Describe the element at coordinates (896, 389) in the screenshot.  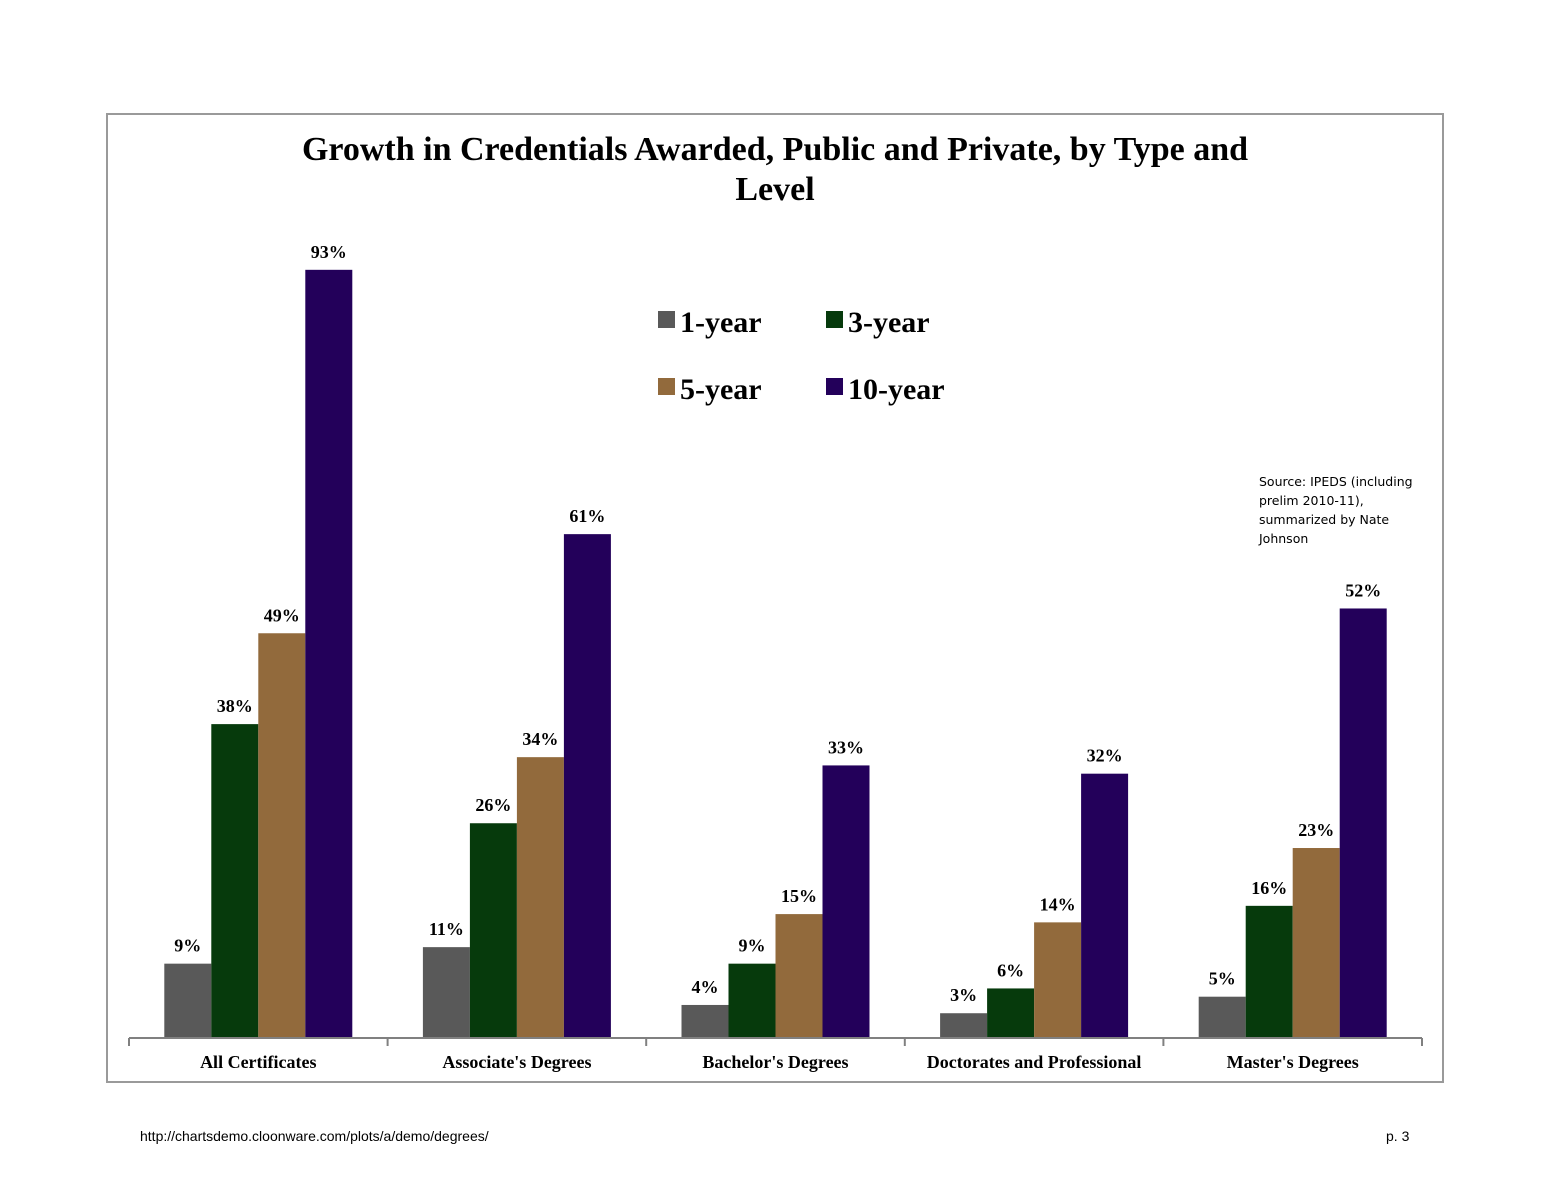
I see `legend-label-10-year: 10-year` at that location.